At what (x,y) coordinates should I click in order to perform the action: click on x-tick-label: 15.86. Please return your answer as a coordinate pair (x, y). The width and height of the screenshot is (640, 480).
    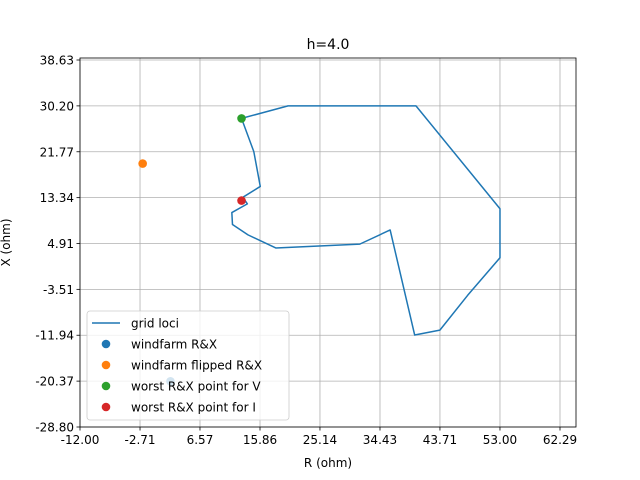
    Looking at the image, I should click on (260, 440).